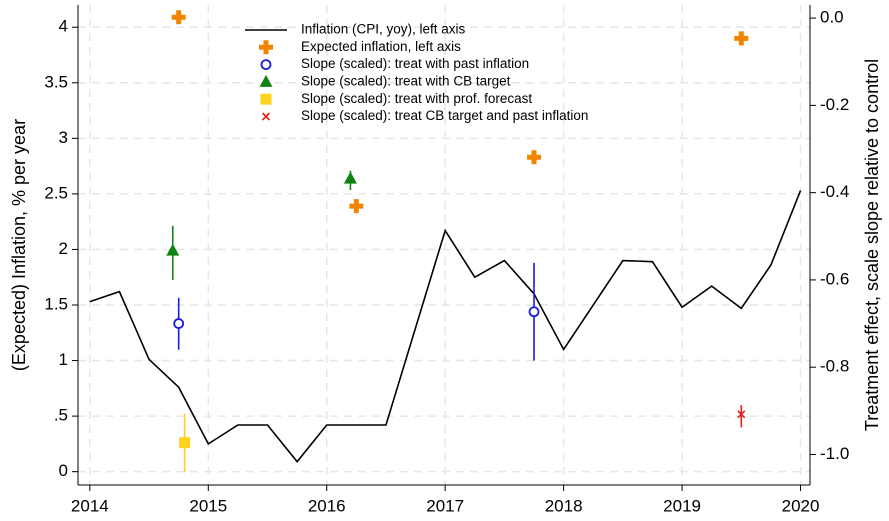 The height and width of the screenshot is (521, 889). What do you see at coordinates (801, 505) in the screenshot?
I see `x-tick-label: 2020` at bounding box center [801, 505].